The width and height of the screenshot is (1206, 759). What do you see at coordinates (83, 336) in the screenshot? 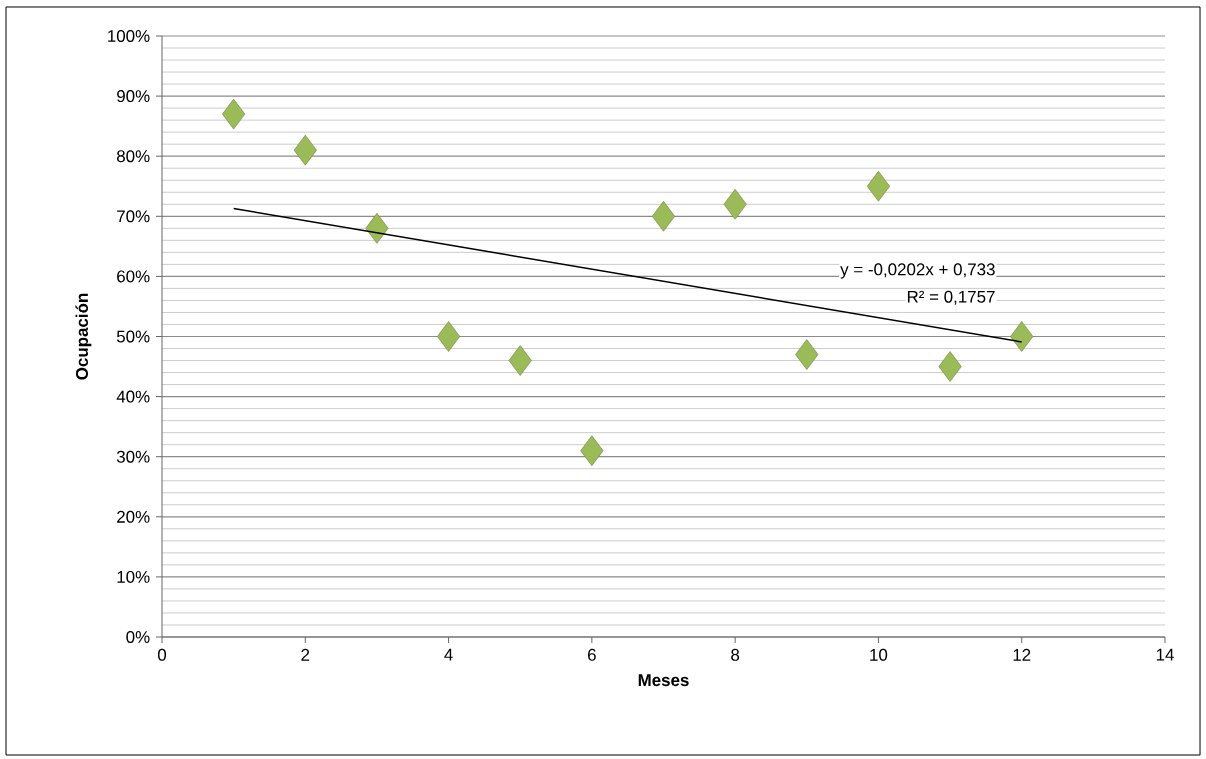
I see `y-axis-title: Ocupación` at bounding box center [83, 336].